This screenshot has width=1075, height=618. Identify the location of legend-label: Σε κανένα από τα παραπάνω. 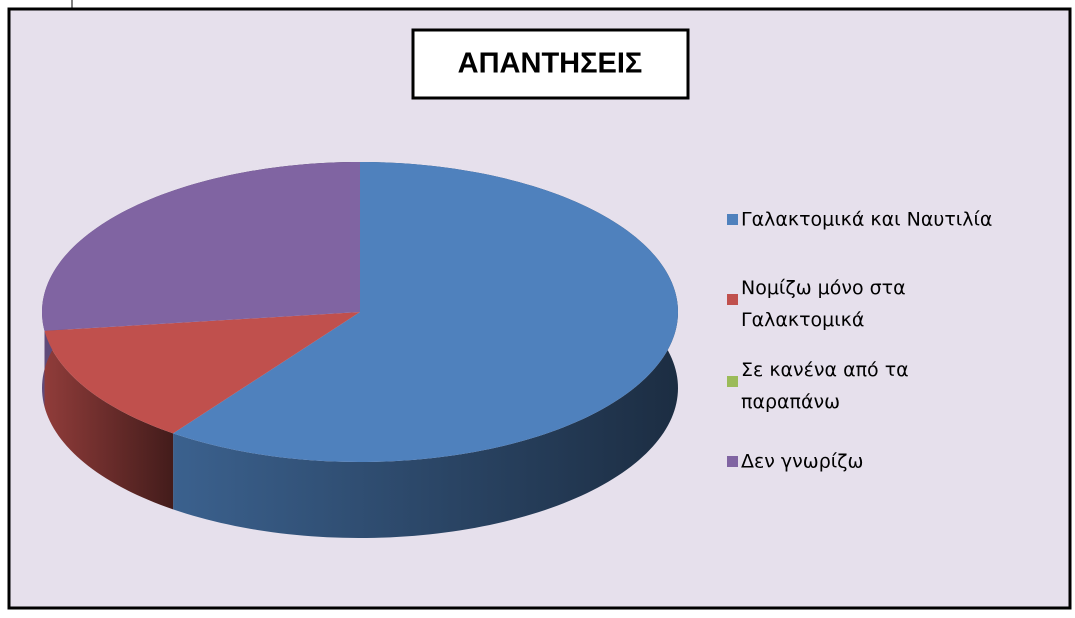
(825, 386).